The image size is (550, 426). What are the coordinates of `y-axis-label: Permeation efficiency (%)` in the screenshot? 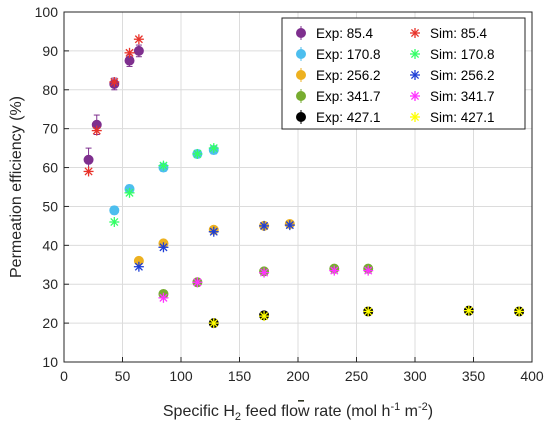 It's located at (16, 187).